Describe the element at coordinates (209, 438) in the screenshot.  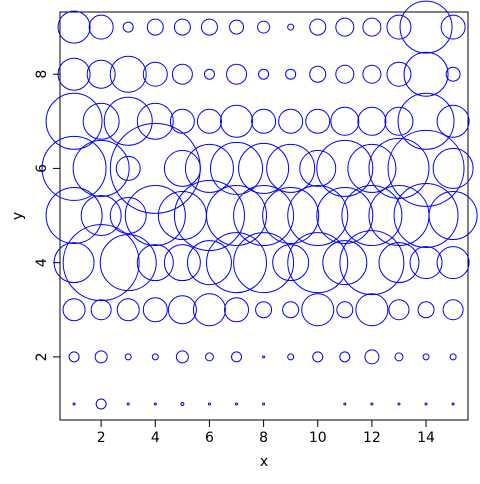
I see `x-tick-label: 6` at that location.